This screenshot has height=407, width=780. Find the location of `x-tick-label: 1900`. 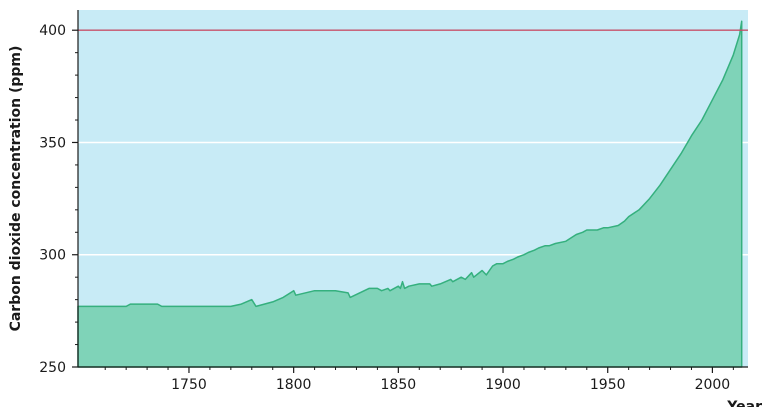

x-tick-label: 1900 is located at coordinates (503, 385).